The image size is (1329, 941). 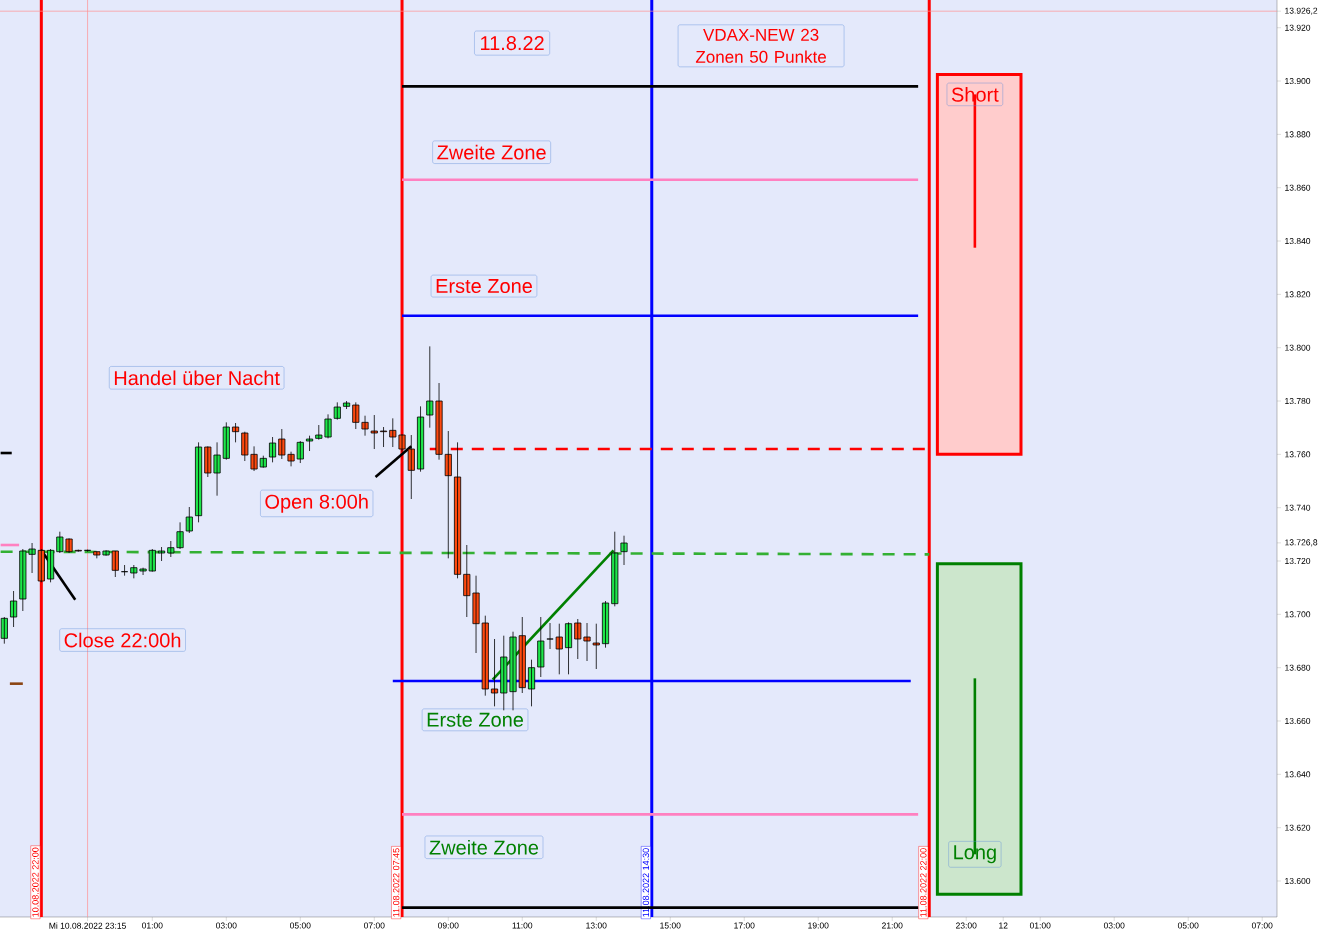 I want to click on y-tick-label: 13.900, so click(x=1298, y=81).